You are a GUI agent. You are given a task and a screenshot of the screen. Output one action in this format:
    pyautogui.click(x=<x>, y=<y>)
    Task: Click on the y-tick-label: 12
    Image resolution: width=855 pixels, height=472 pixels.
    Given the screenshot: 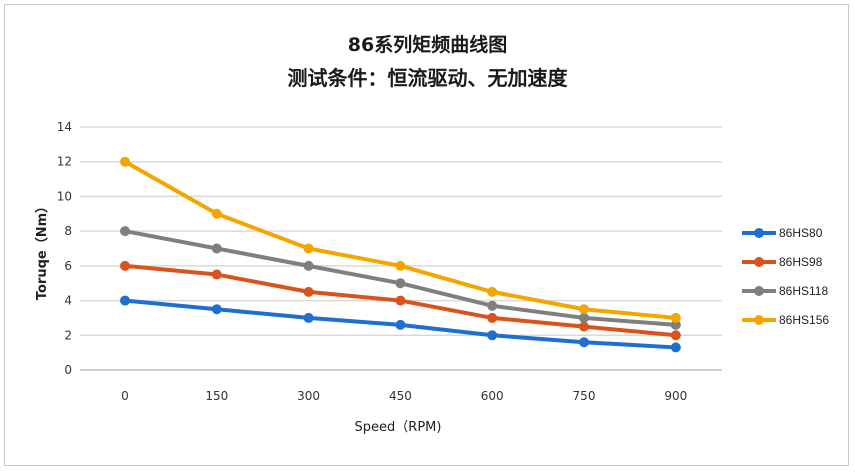 What is the action you would take?
    pyautogui.click(x=64, y=162)
    